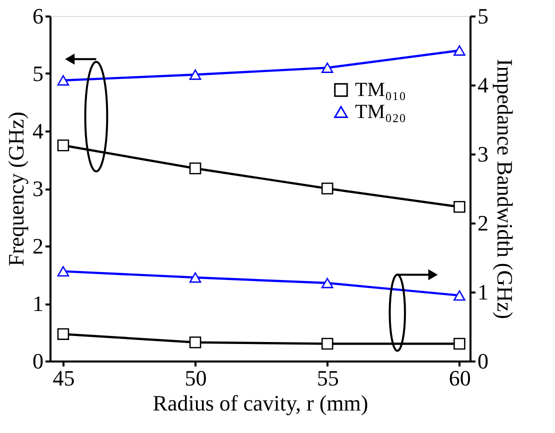 The width and height of the screenshot is (555, 433). Describe the element at coordinates (483, 292) in the screenshot. I see `y2-tick-label: 1` at that location.